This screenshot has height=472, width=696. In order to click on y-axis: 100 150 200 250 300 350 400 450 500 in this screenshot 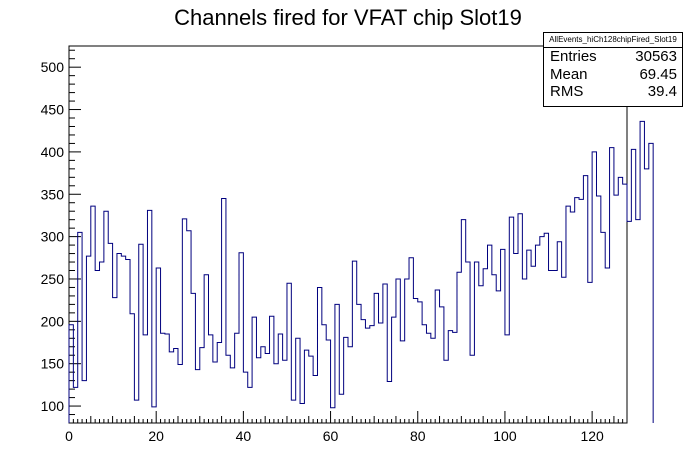, I will do `click(61, 236)`.